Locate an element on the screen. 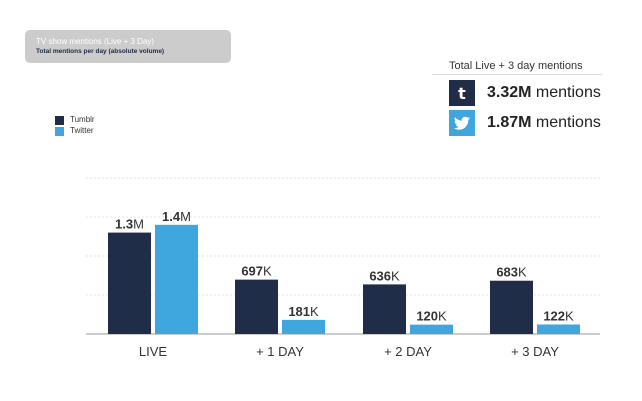 The width and height of the screenshot is (642, 401). total-twitter-unit: mentions is located at coordinates (568, 122).